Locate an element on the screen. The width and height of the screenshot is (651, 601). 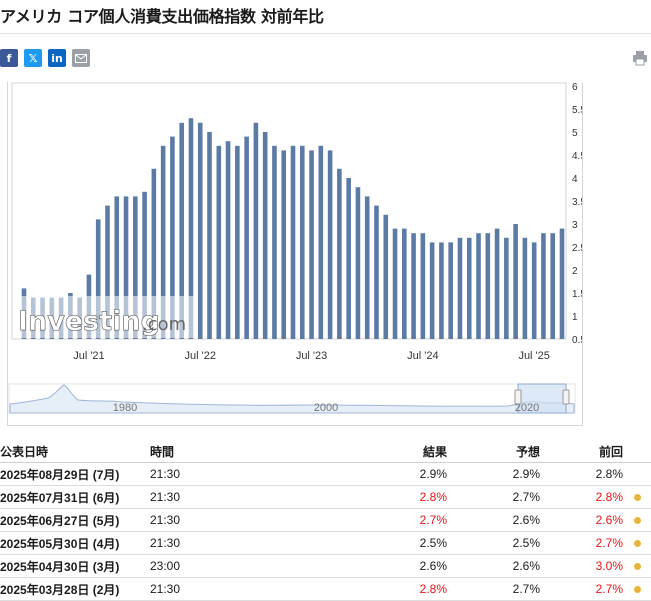
y-tick-label: 2 is located at coordinates (575, 271).